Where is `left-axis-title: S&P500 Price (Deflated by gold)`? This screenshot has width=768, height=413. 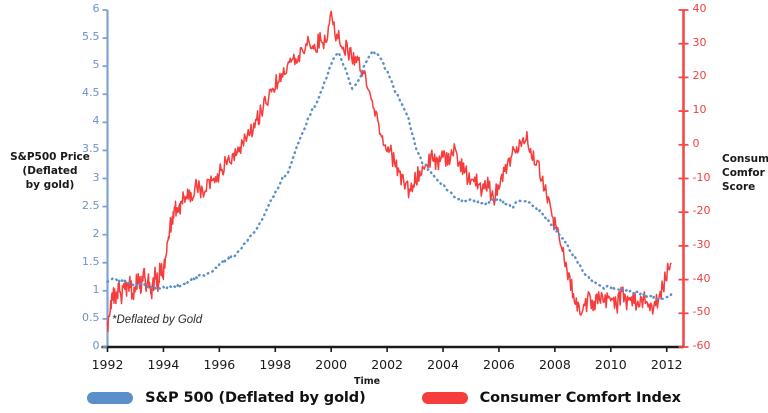
left-axis-title: S&P500 Price (Deflated by gold) is located at coordinates (50, 171).